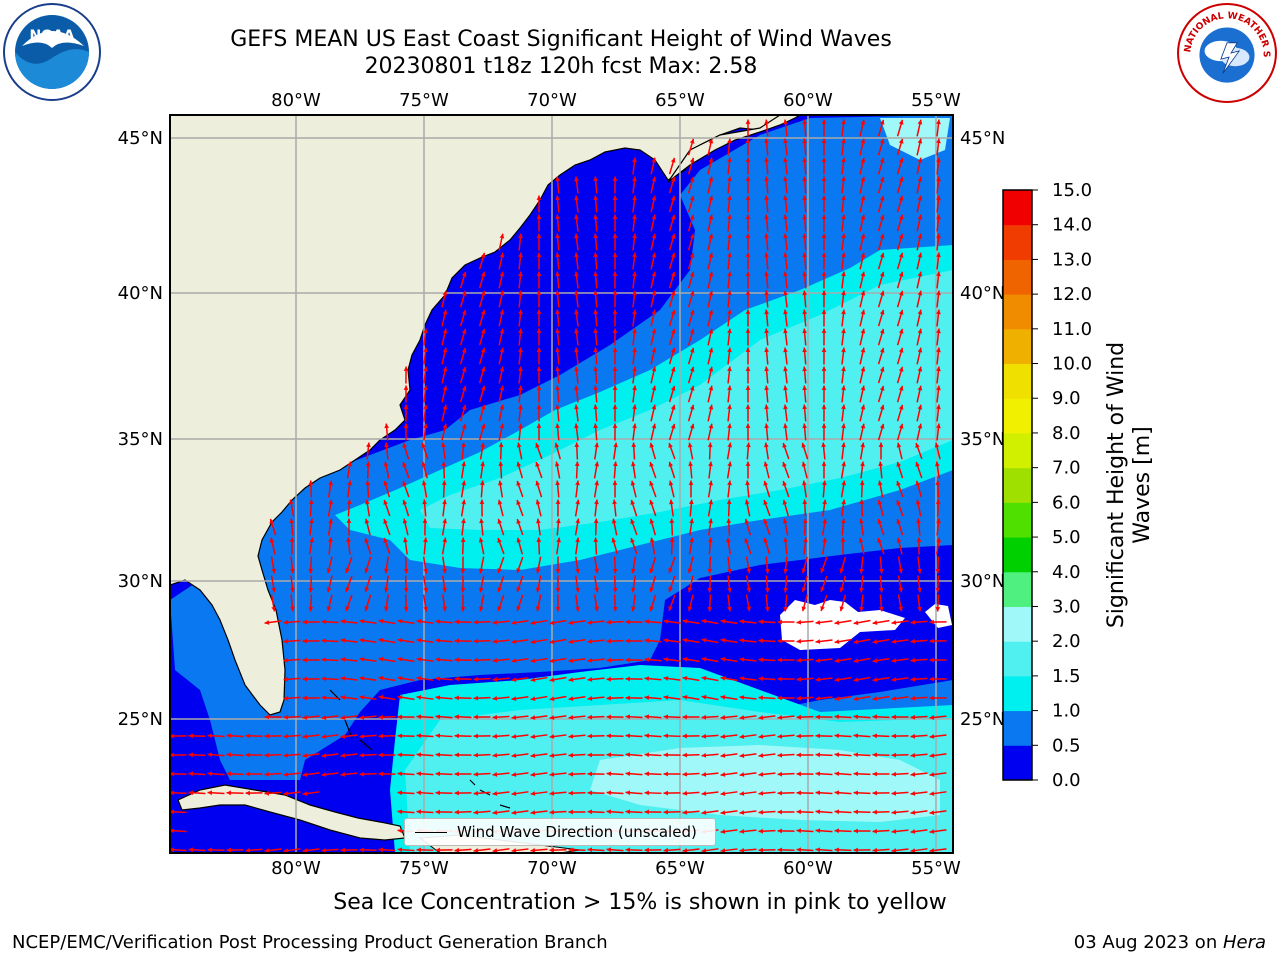 This screenshot has height=960, width=1280. What do you see at coordinates (296, 100) in the screenshot?
I see `lon-tick-label-top: 80°W` at bounding box center [296, 100].